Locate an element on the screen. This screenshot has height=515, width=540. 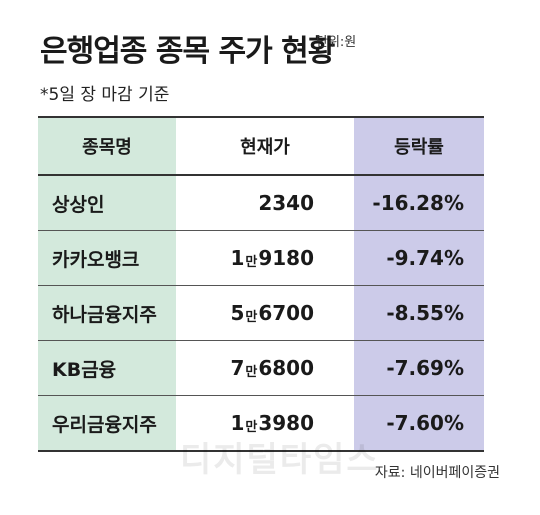
subtitle: *5일 장 마감 기준 is located at coordinates (105, 95).